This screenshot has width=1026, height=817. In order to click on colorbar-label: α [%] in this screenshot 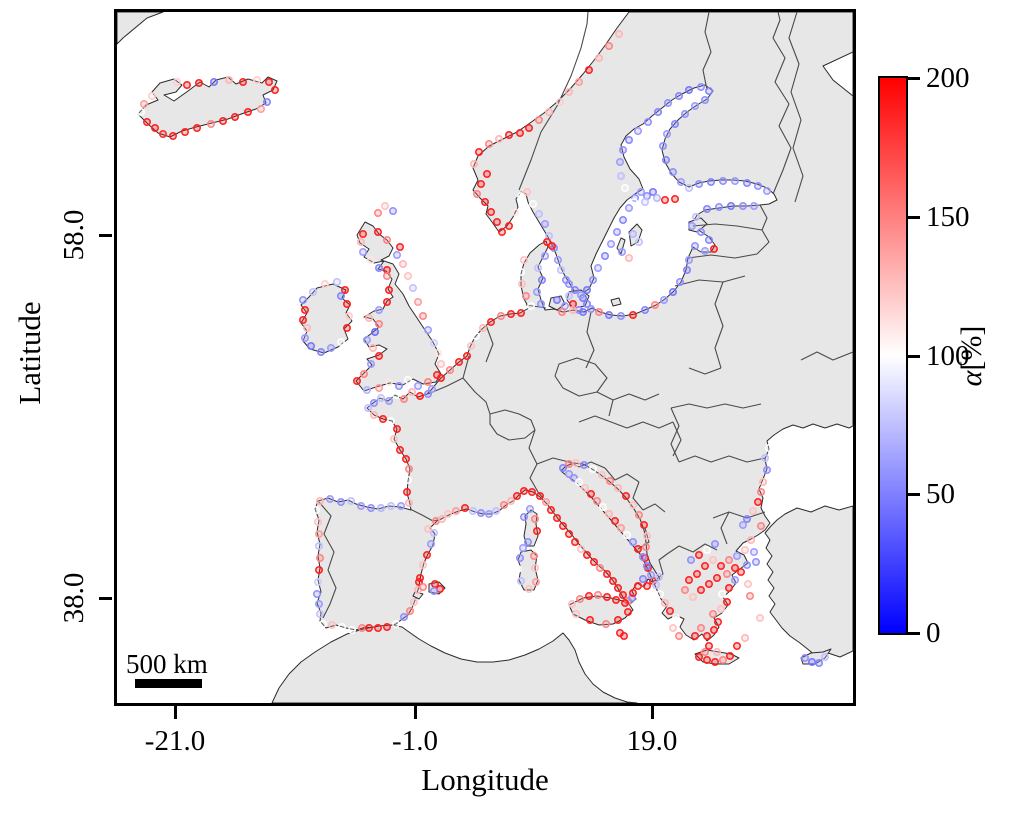, I will do `click(972, 356)`.